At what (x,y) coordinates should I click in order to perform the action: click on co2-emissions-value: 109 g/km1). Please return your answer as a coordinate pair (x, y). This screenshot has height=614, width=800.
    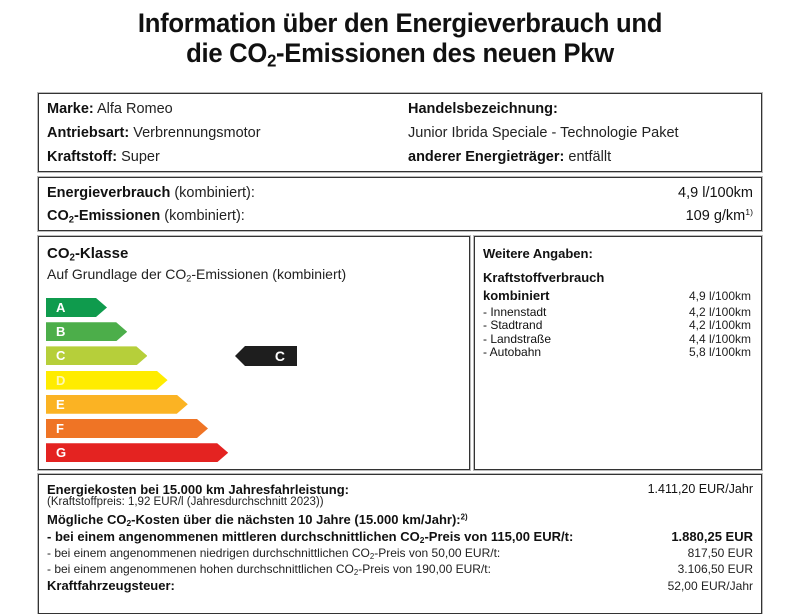
    Looking at the image, I should click on (719, 215).